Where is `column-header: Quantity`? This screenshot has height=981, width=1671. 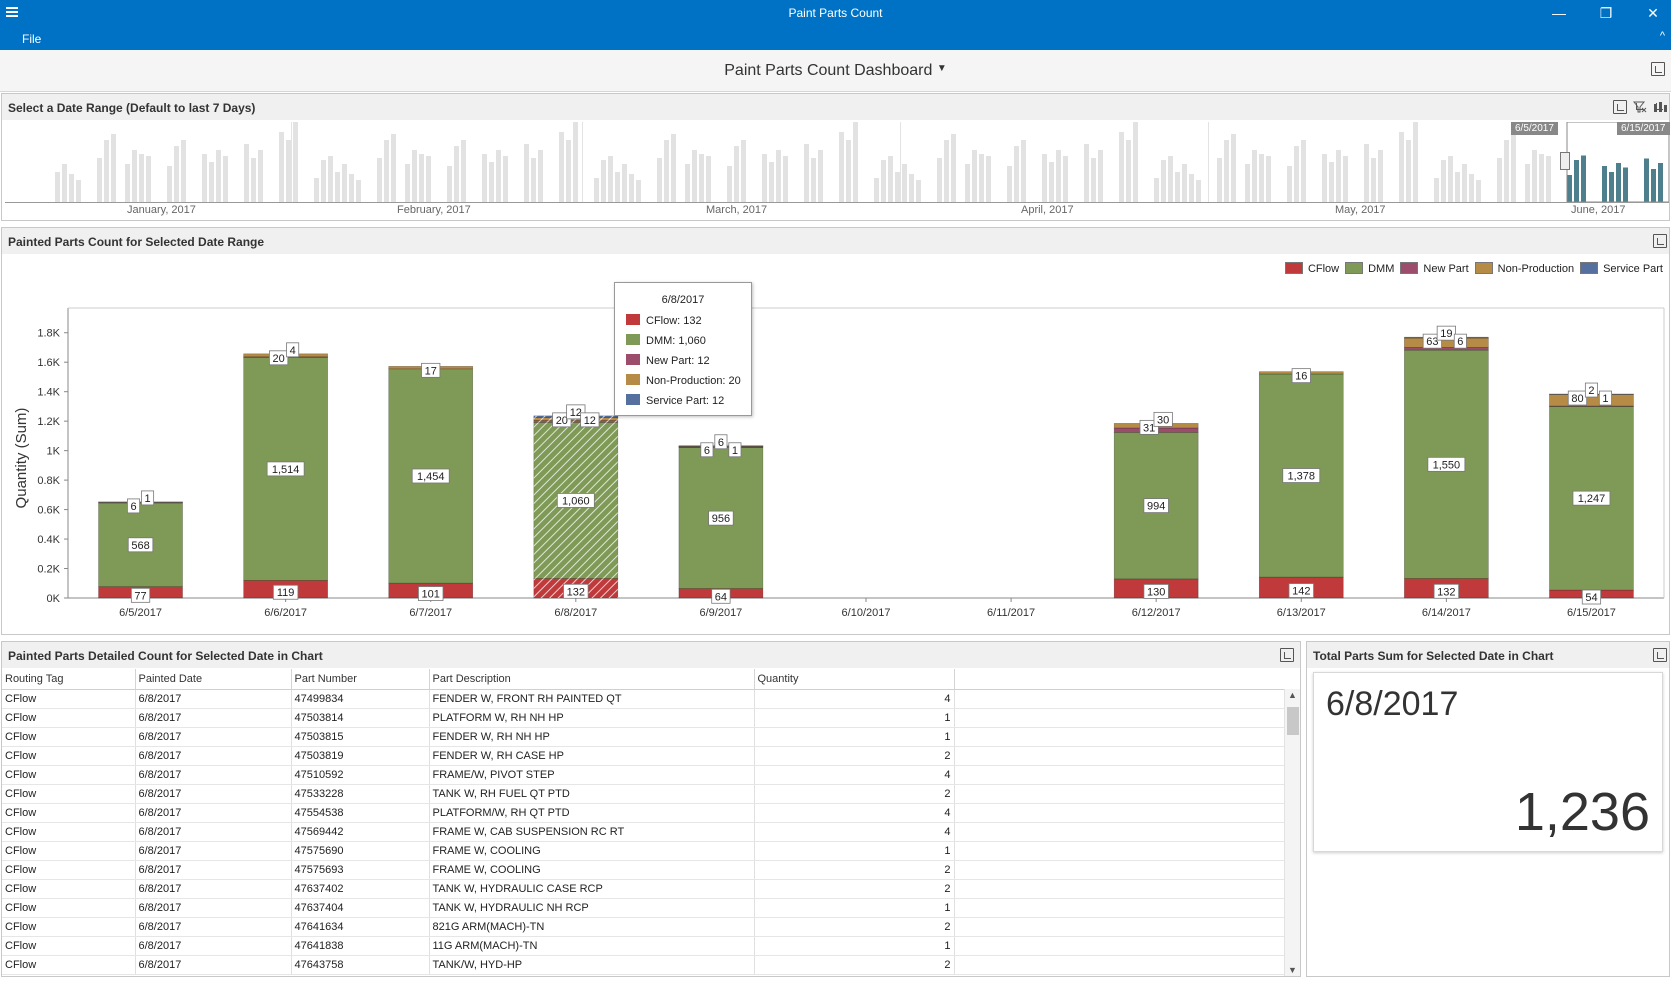 column-header: Quantity is located at coordinates (854, 679).